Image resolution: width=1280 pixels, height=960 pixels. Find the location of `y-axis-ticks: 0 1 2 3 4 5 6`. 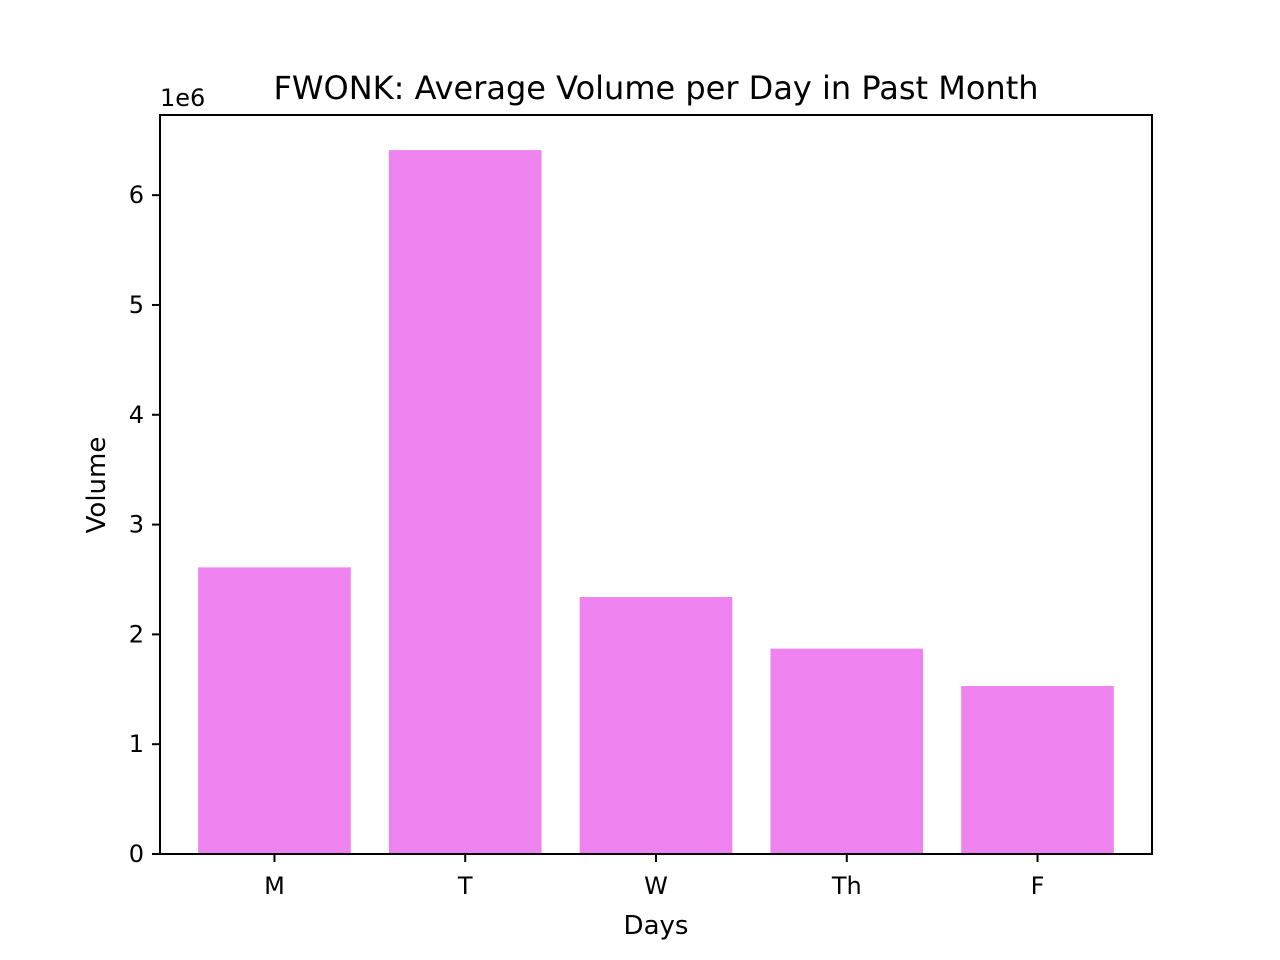

y-axis-ticks: 0 1 2 3 4 5 6 is located at coordinates (144, 524).